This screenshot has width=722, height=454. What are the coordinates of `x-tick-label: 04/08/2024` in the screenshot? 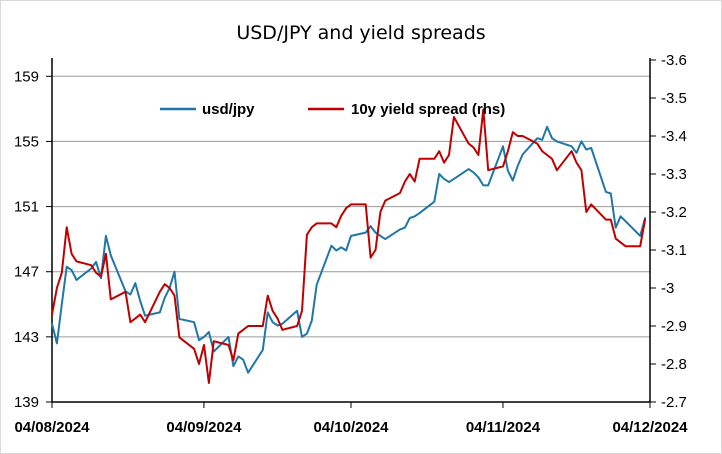 It's located at (52, 427).